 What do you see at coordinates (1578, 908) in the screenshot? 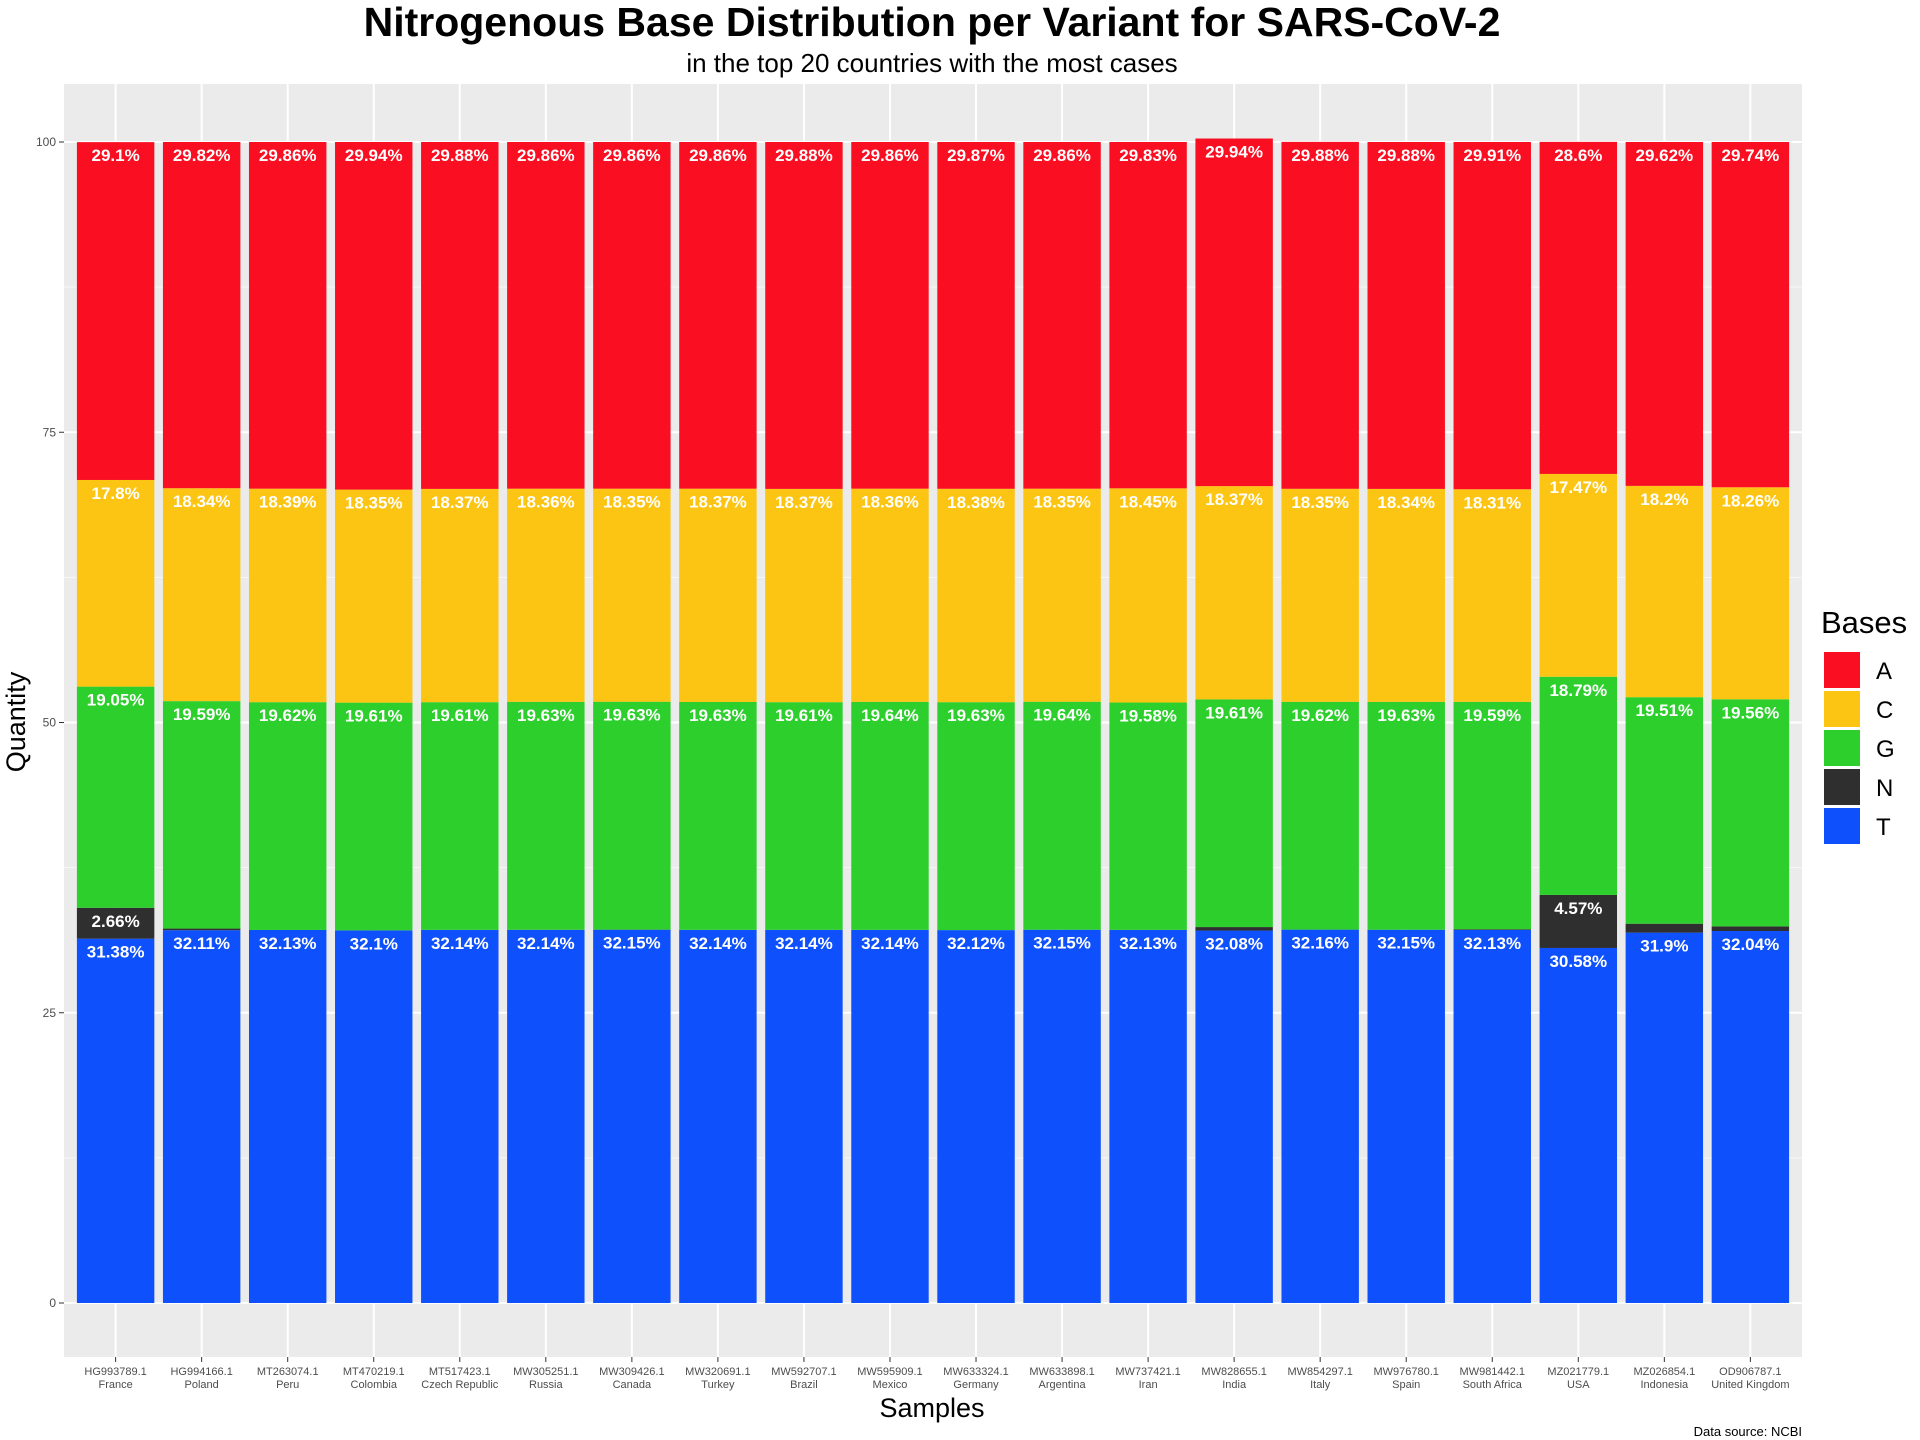
I see `bar-value-label: 4.57%` at bounding box center [1578, 908].